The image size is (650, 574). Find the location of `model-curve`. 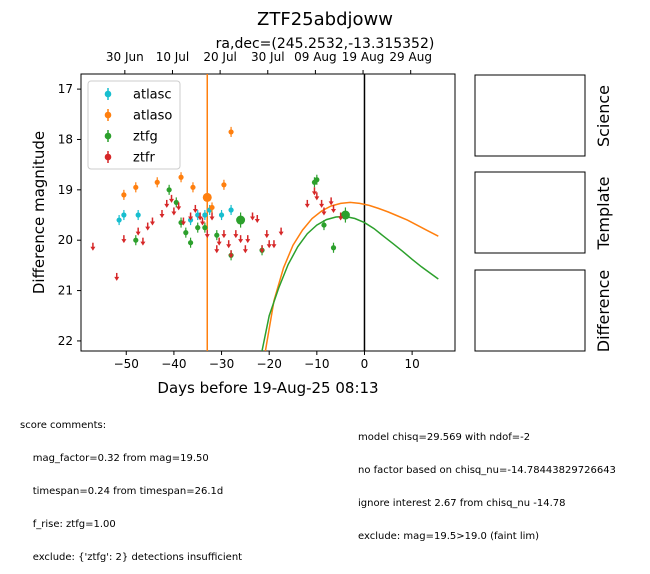

model-curve is located at coordinates (350, 283).